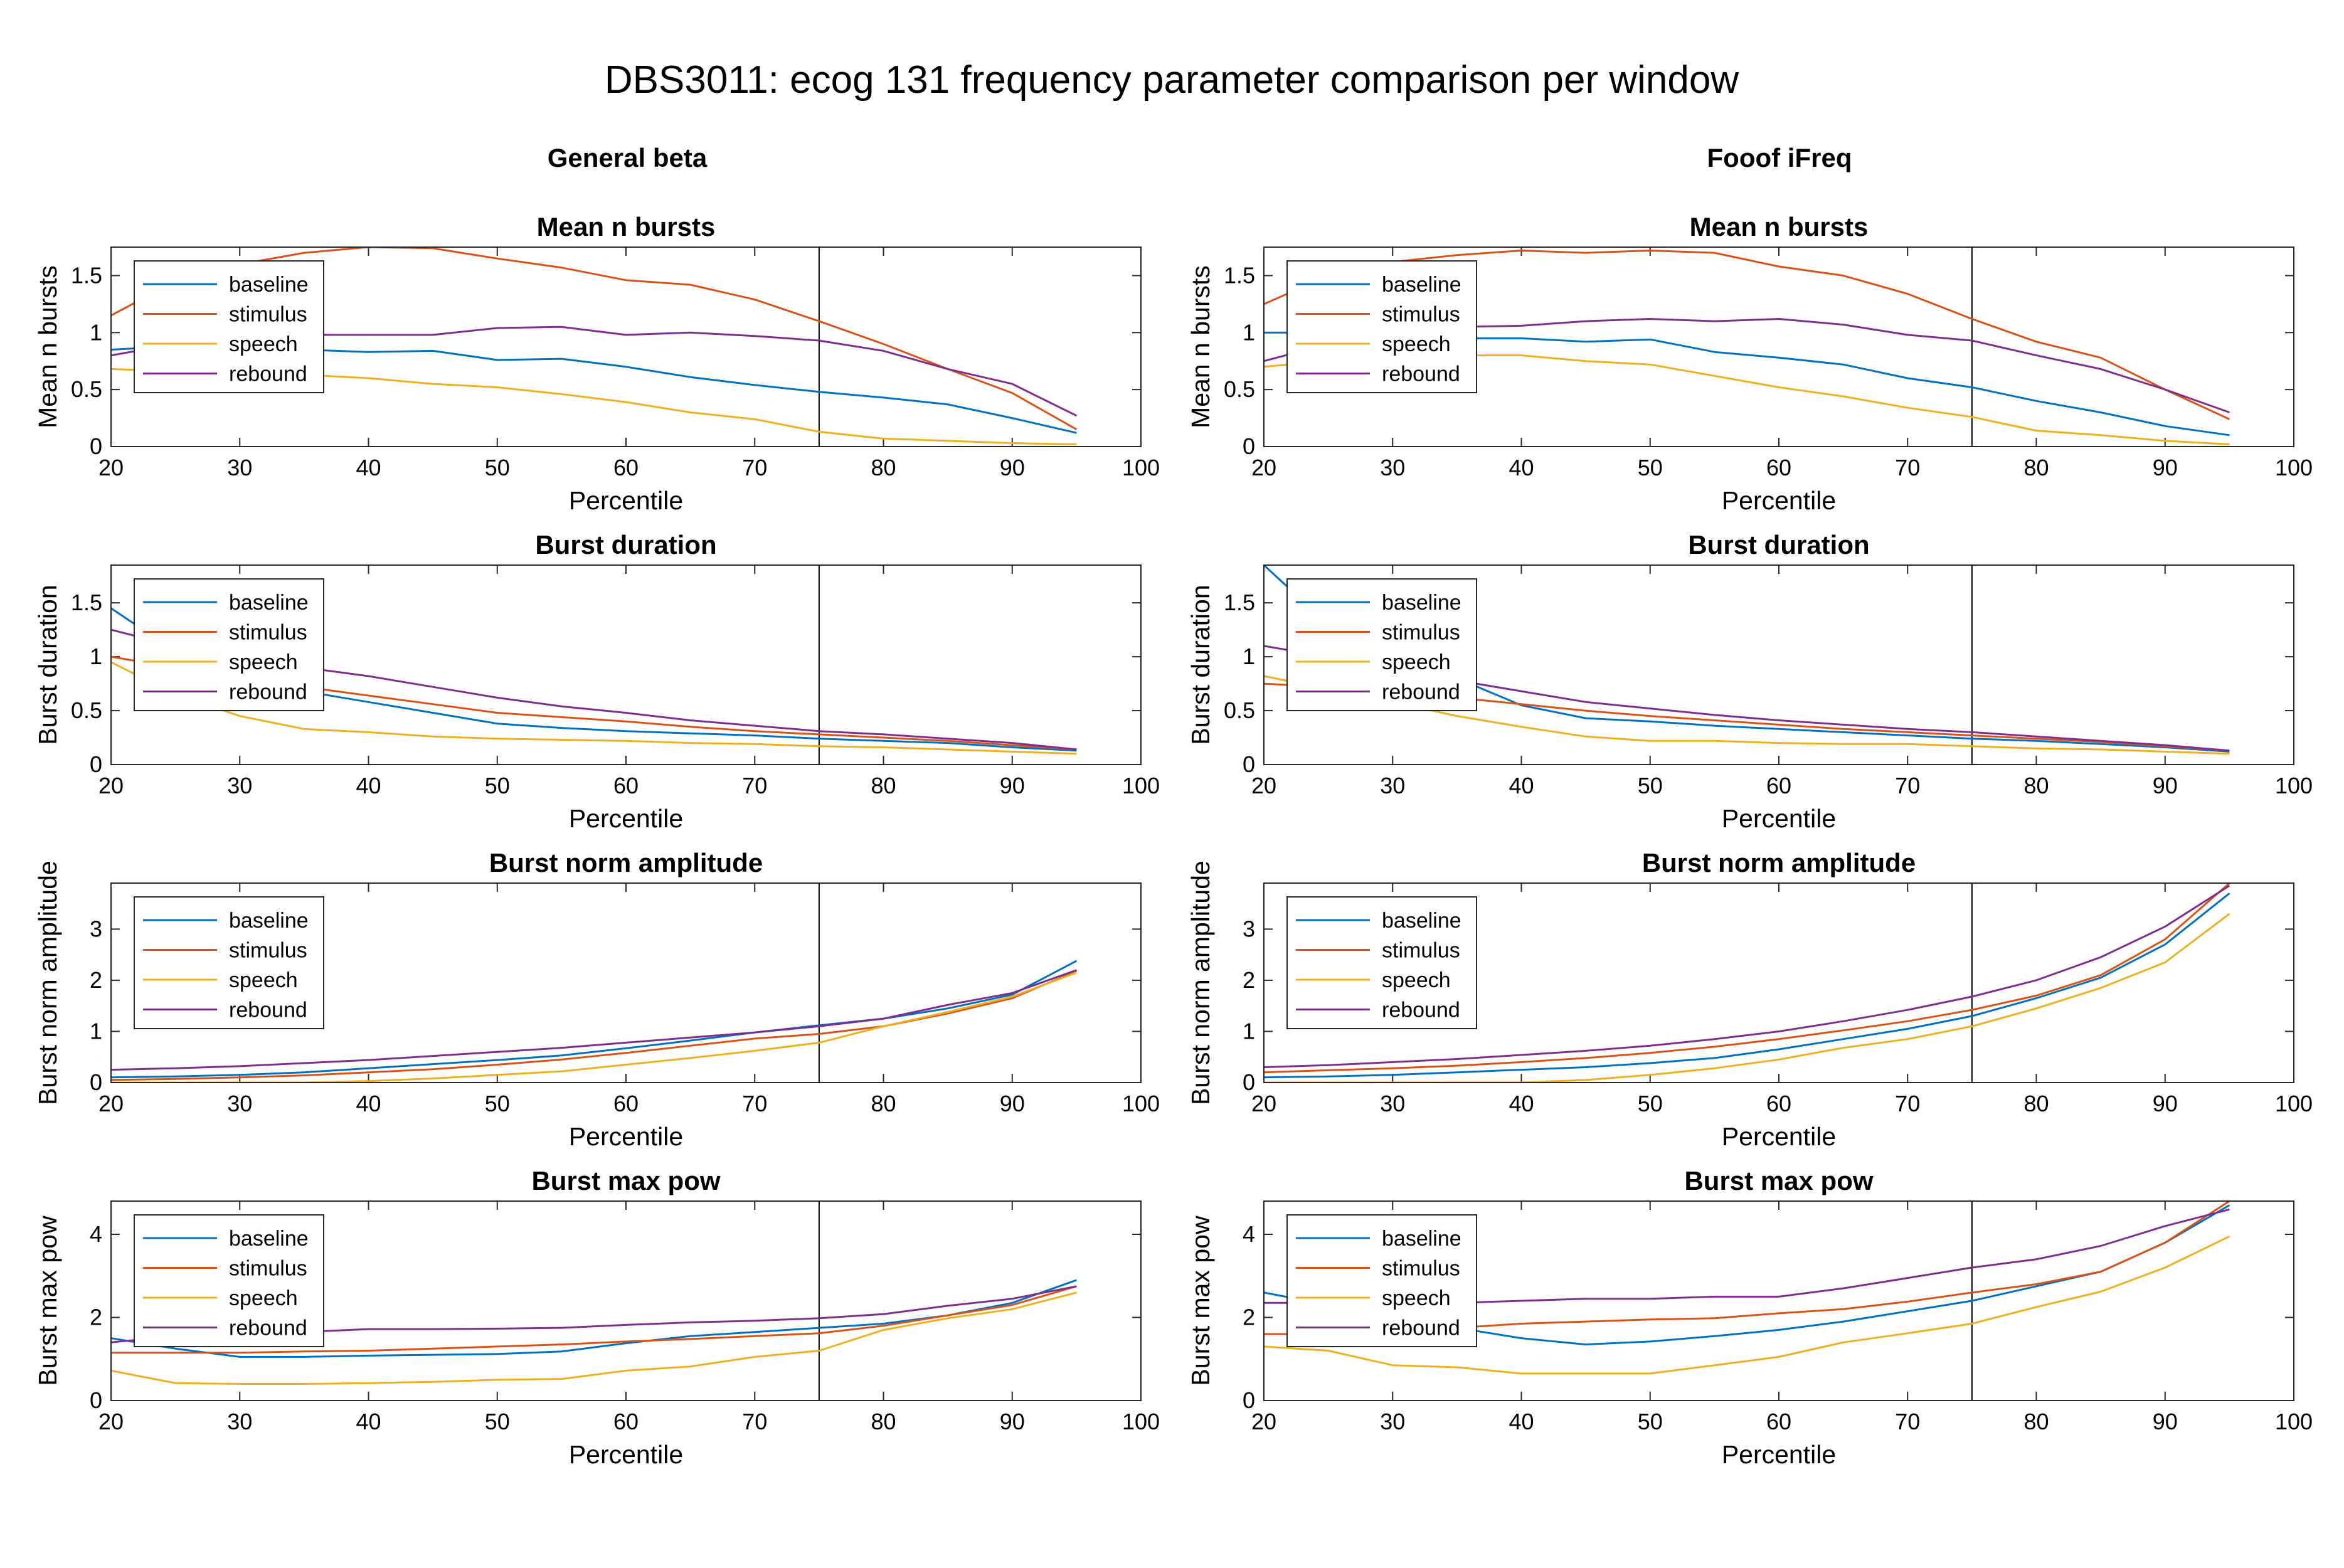 This screenshot has height=1568, width=2344. I want to click on y-axis-label: Burst max pow, so click(47, 1301).